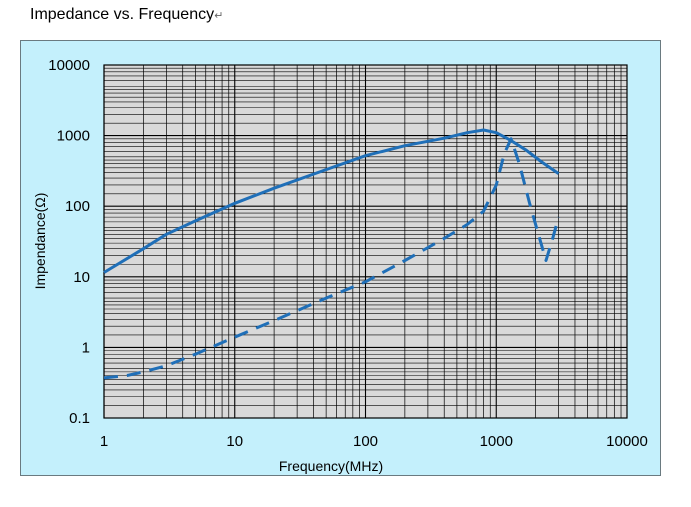 The height and width of the screenshot is (507, 691). What do you see at coordinates (365, 441) in the screenshot?
I see `x-tick-label: 100` at bounding box center [365, 441].